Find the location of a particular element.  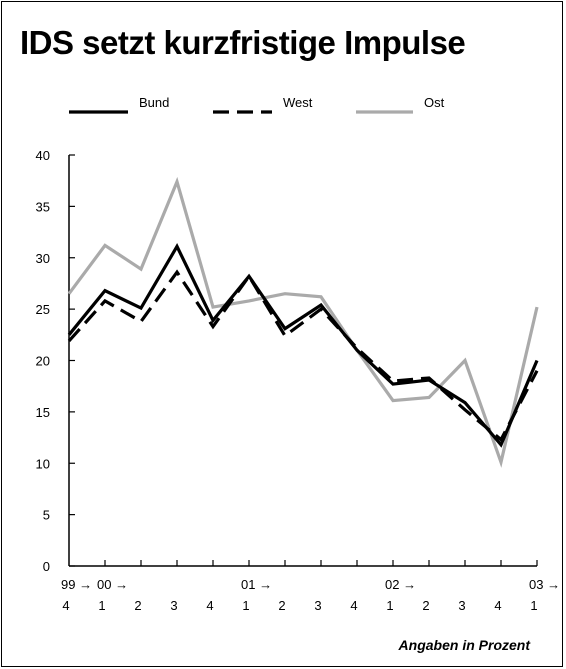

y-tick-label: 40 is located at coordinates (43, 155).